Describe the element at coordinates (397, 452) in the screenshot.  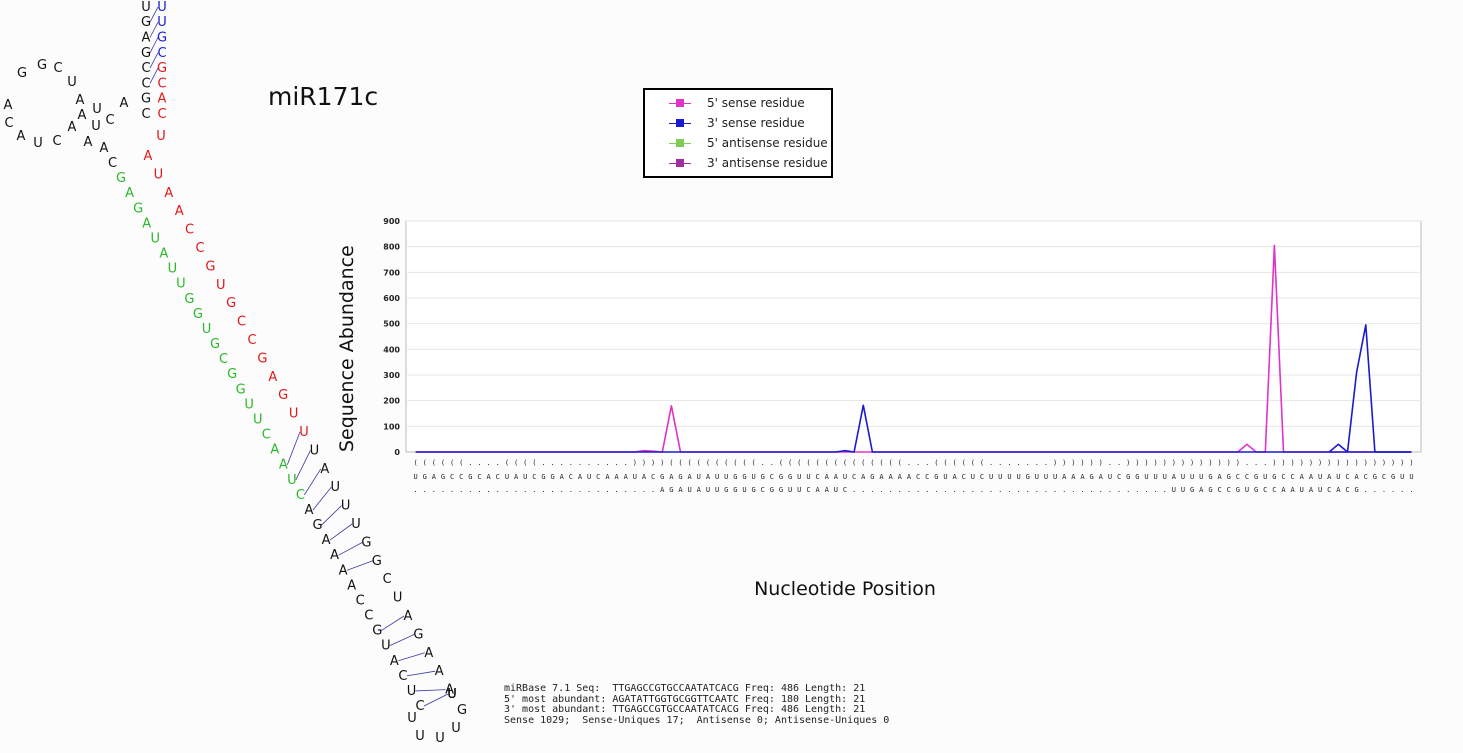
I see `y-tick-label: 0` at that location.